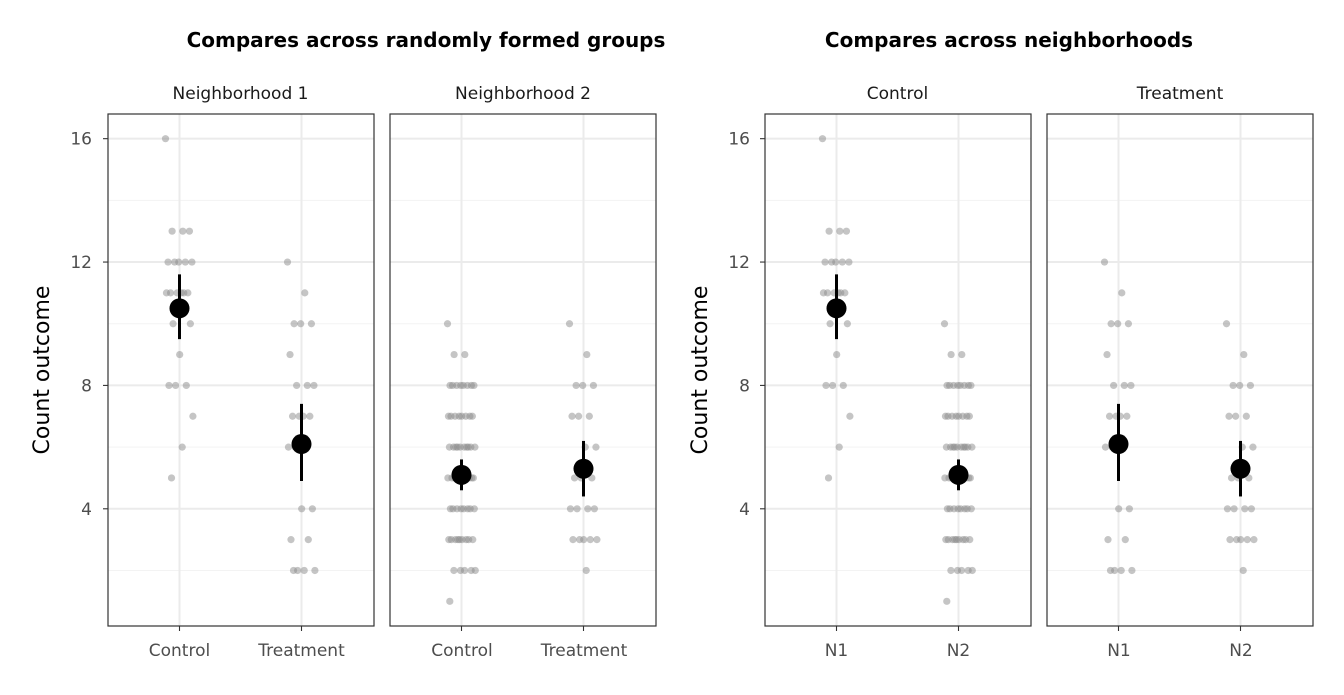 The height and width of the screenshot is (695, 1344). Describe the element at coordinates (241, 94) in the screenshot. I see `facet-strip-label: Neighborhood 1` at that location.